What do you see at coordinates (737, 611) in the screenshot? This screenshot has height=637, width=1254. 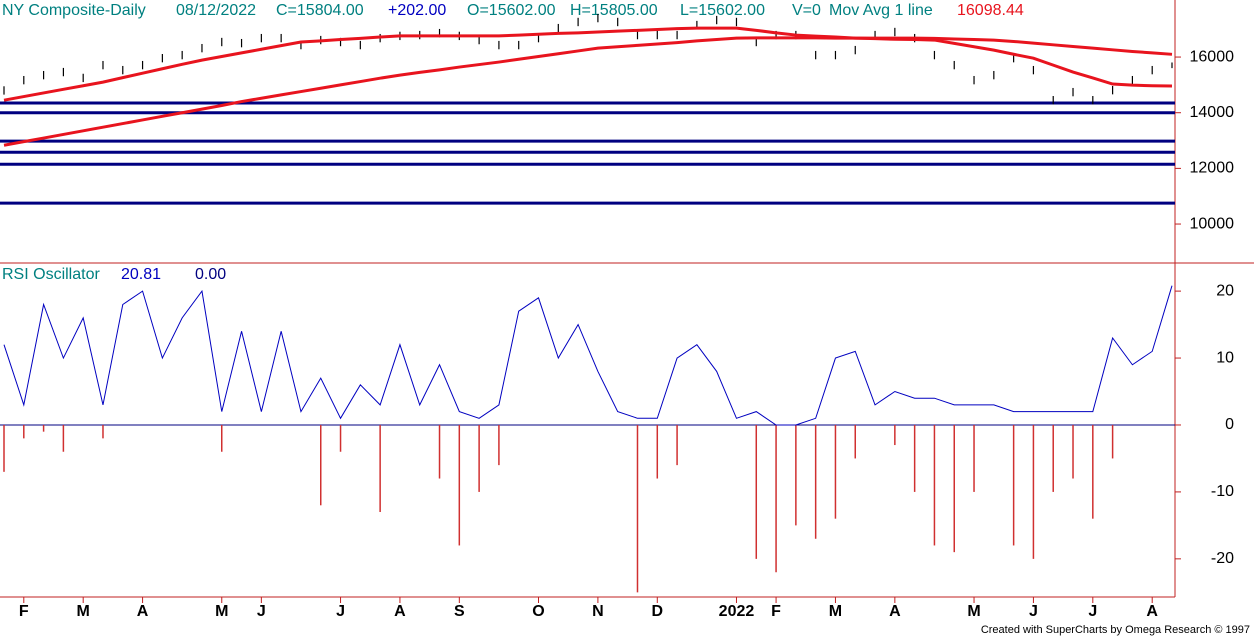 I see `x-tick-label: 2022` at bounding box center [737, 611].